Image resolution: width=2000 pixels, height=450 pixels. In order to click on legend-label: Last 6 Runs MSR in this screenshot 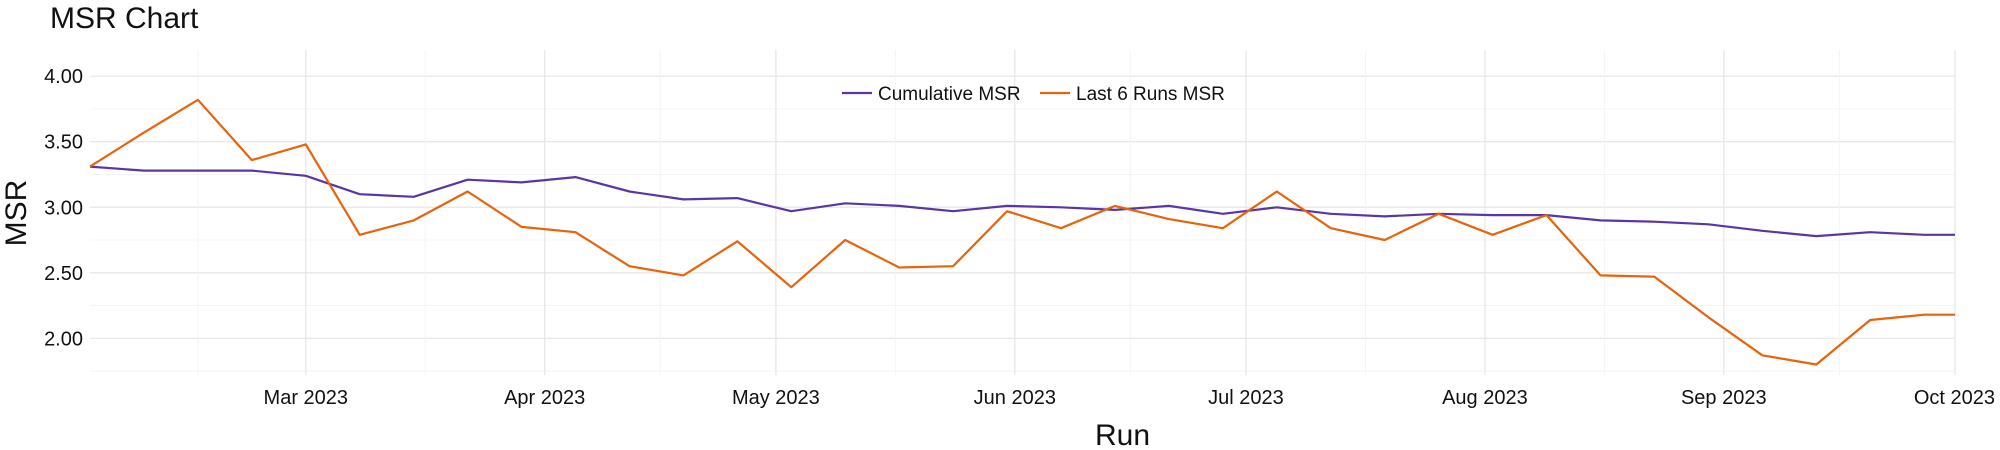, I will do `click(1150, 94)`.